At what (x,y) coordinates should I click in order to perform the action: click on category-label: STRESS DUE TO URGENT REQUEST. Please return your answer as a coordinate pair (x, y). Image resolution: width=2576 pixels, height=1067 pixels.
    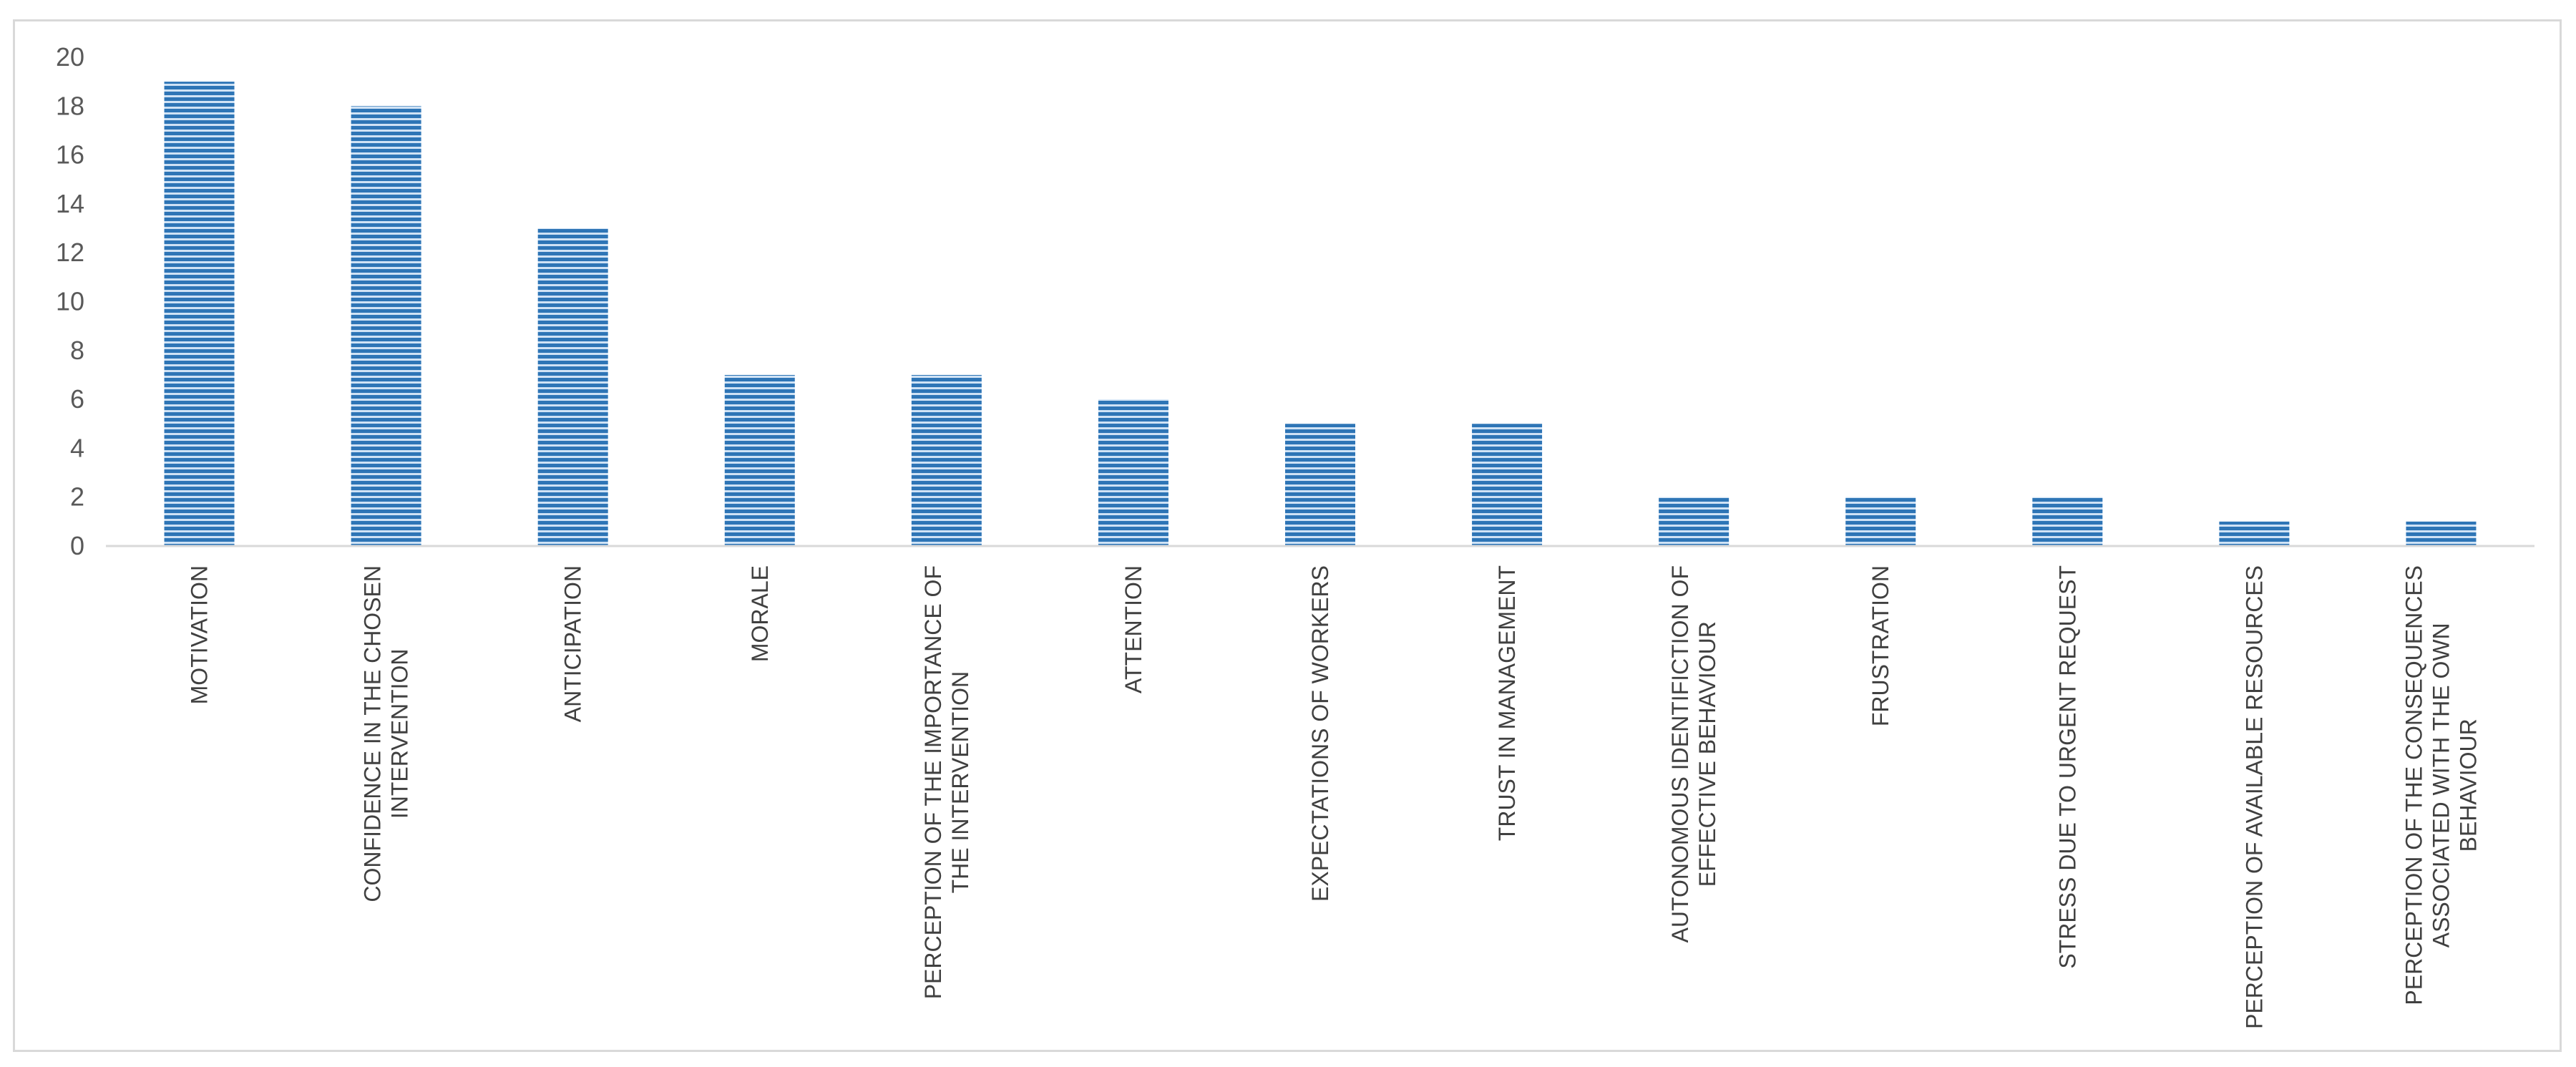
    Looking at the image, I should click on (2067, 767).